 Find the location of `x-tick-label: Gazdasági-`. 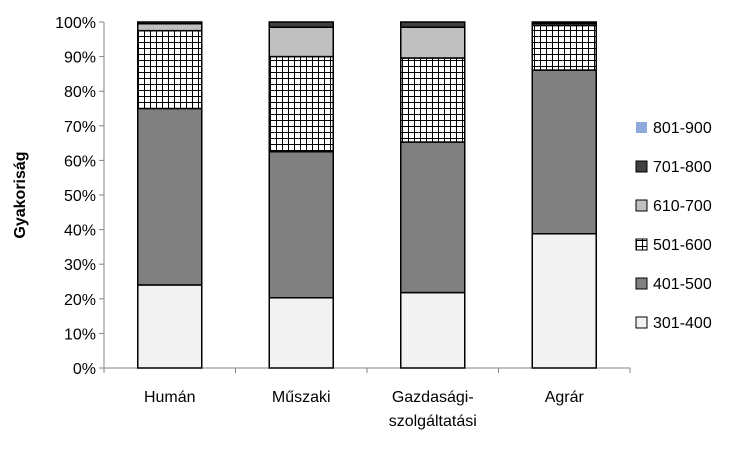

x-tick-label: Gazdasági- is located at coordinates (433, 397).